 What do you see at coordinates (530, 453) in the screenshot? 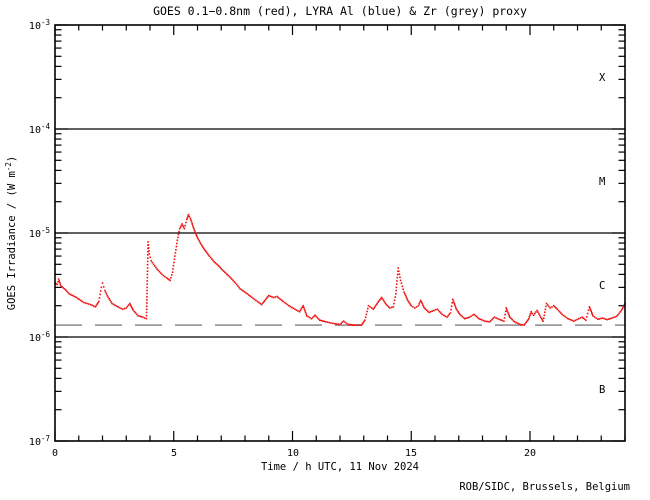
I see `x-tick-label: 20` at bounding box center [530, 453].